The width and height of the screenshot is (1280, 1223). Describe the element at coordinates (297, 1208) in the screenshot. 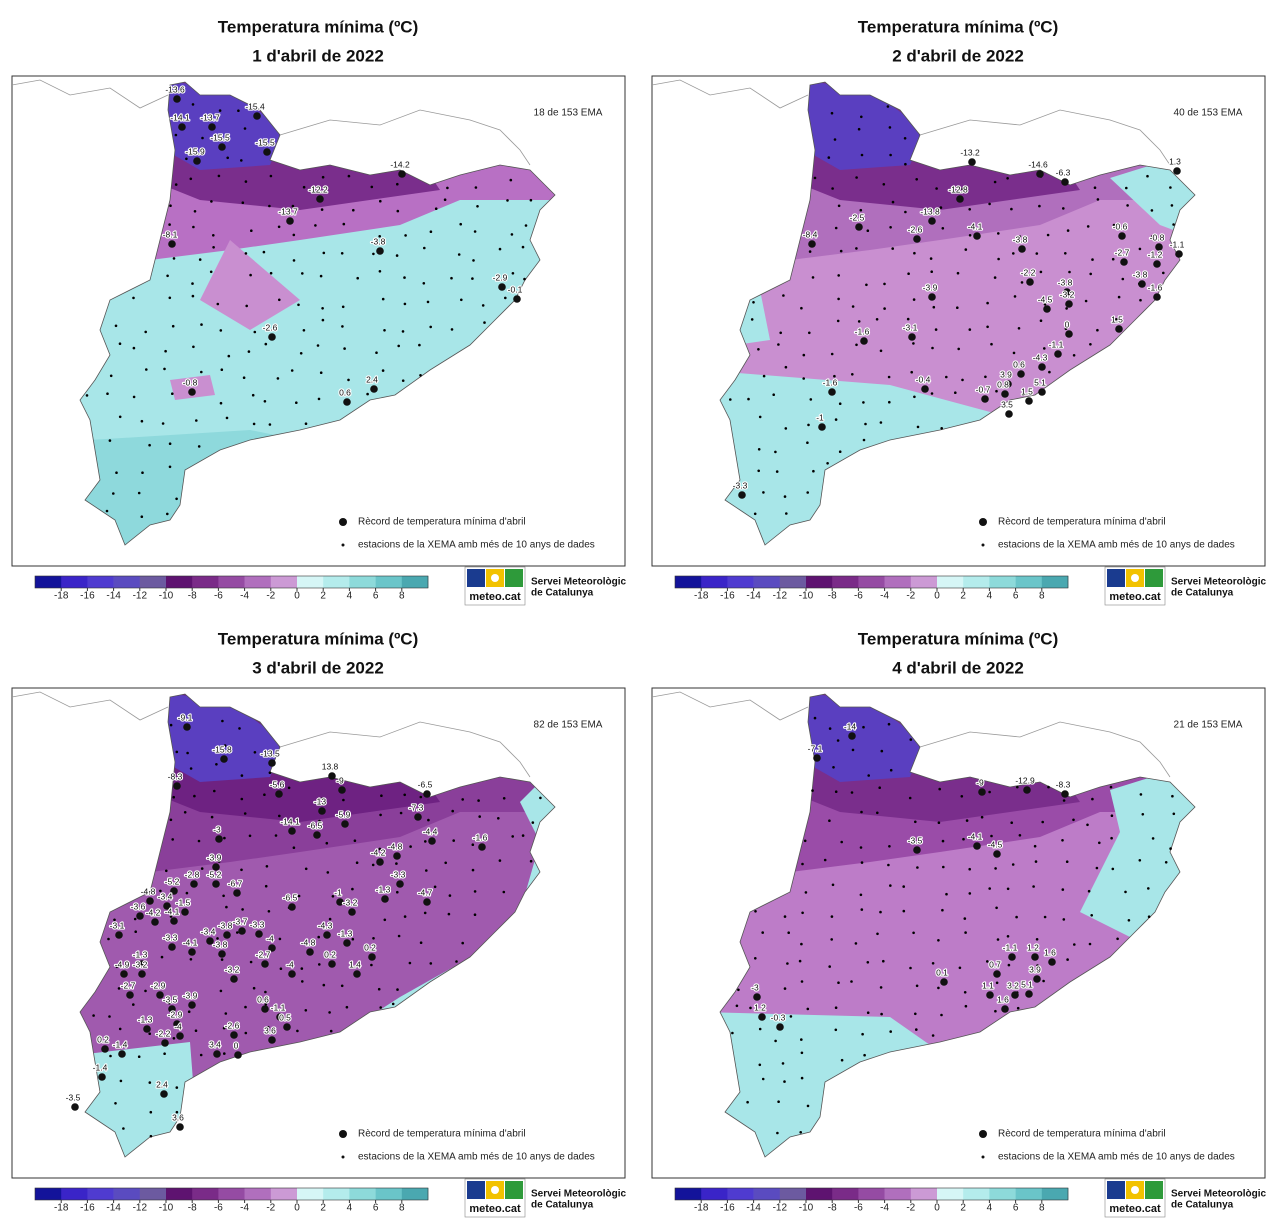

I see `colorbar-label: 0` at that location.